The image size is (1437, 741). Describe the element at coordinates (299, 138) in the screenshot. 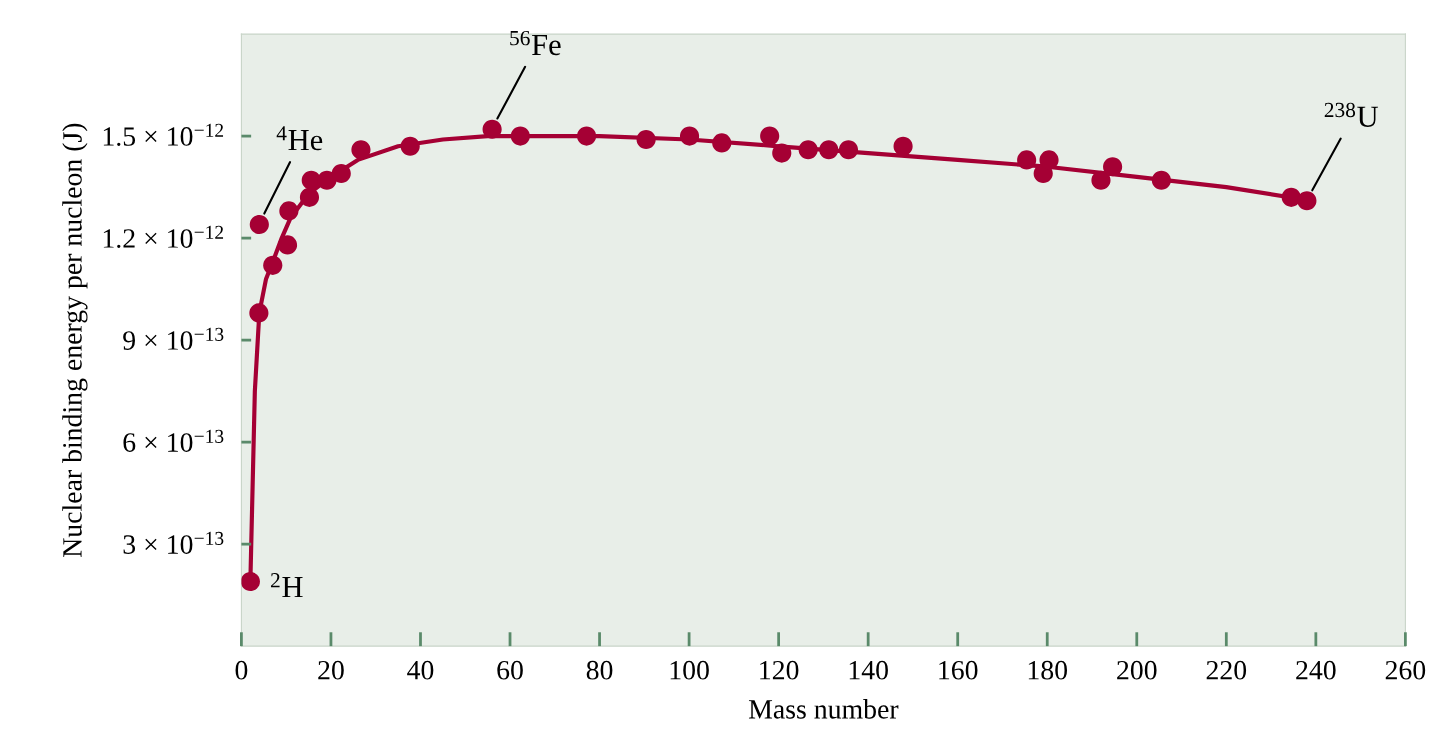

I see `annotation: $^{4}$He` at that location.